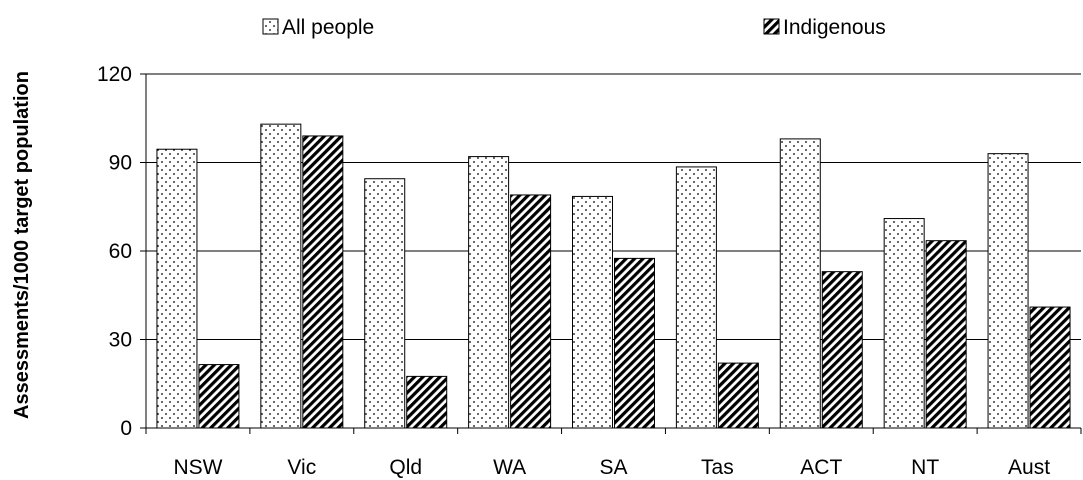 This screenshot has height=480, width=1083. What do you see at coordinates (1008, 291) in the screenshot?
I see `bar-all-people-aust` at bounding box center [1008, 291].